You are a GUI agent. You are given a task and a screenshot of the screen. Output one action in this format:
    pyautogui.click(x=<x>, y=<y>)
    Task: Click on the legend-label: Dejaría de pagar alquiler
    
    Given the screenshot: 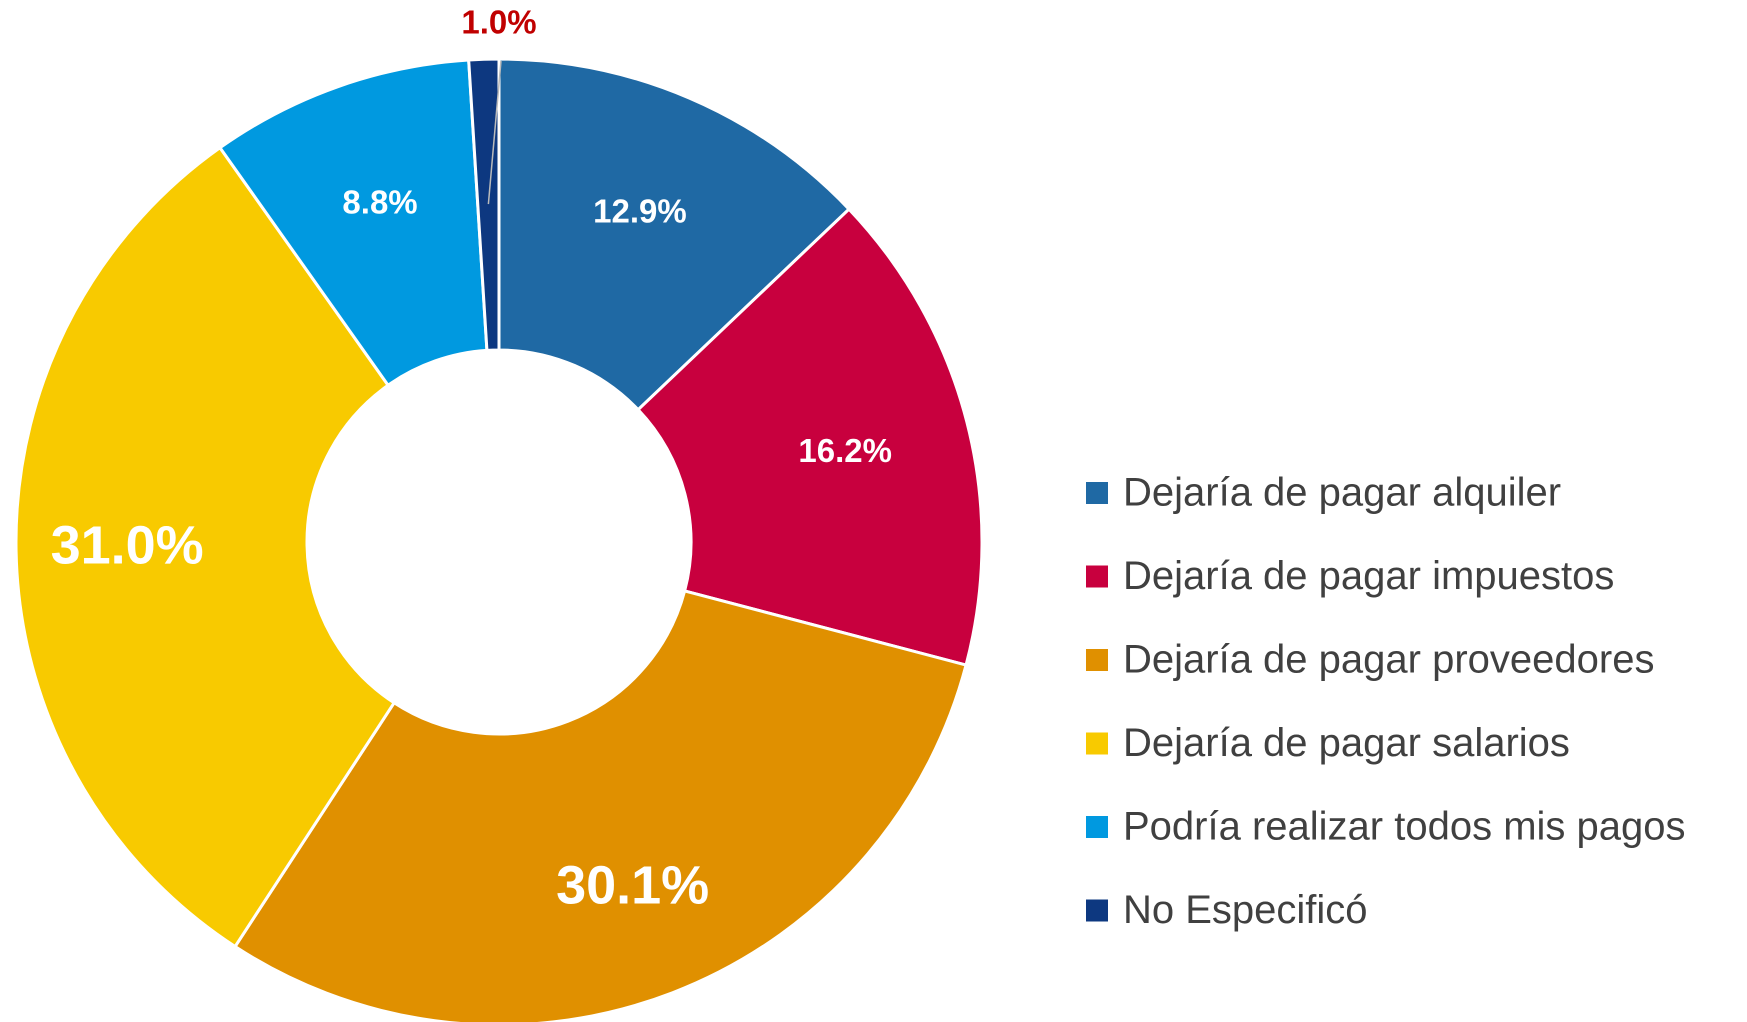 What is the action you would take?
    pyautogui.click(x=1342, y=493)
    